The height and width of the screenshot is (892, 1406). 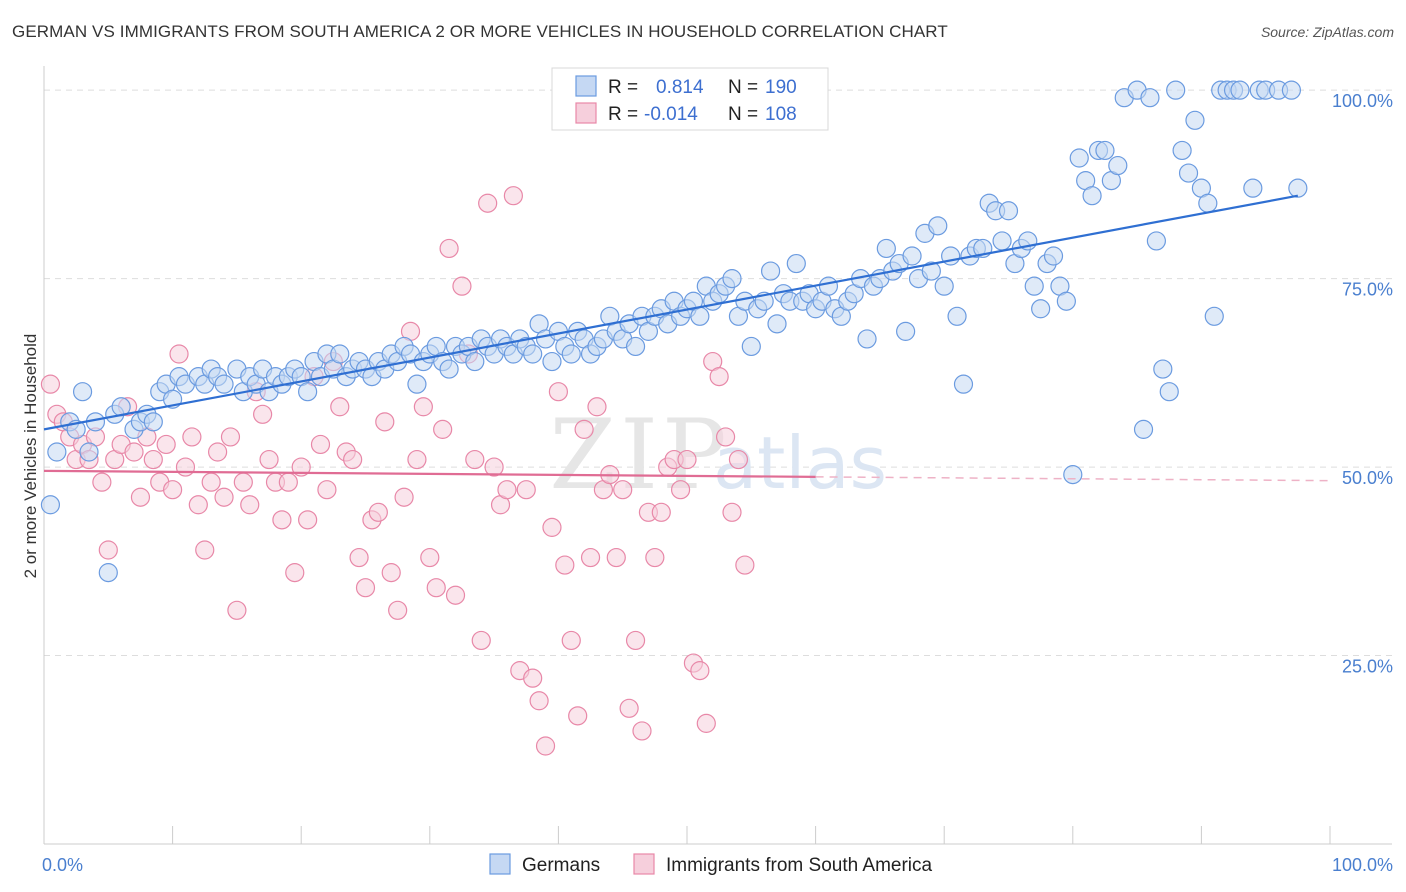 What do you see at coordinates (500, 864) in the screenshot?
I see `legend-swatch-germans` at bounding box center [500, 864].